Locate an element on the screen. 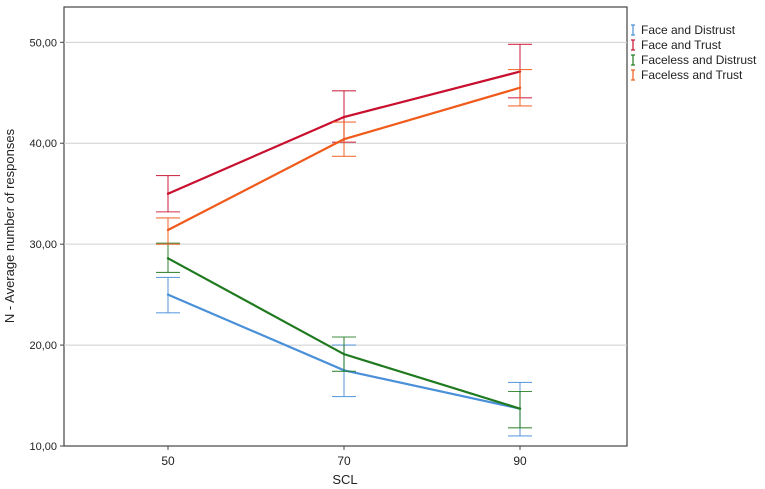  legend-item: Face and Trust is located at coordinates (676, 45).